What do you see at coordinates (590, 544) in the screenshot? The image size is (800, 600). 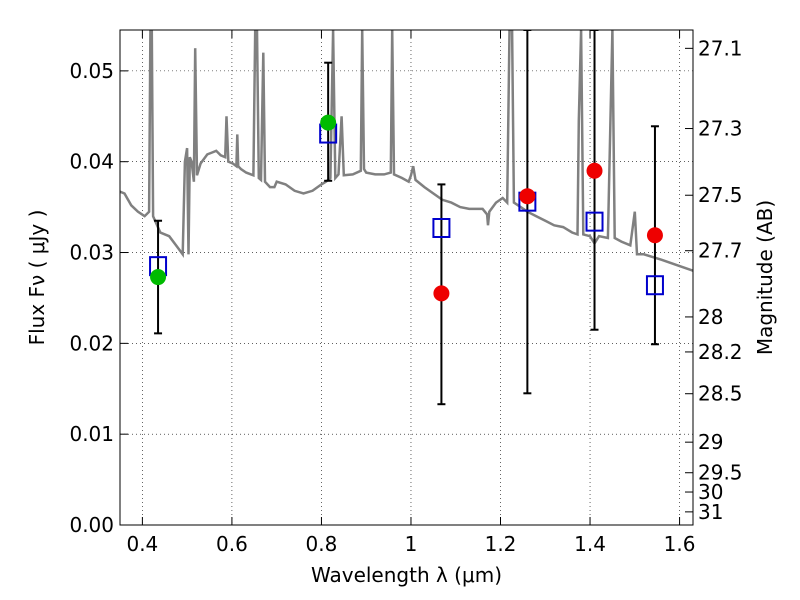 I see `x-tick-label: 1.4` at bounding box center [590, 544].